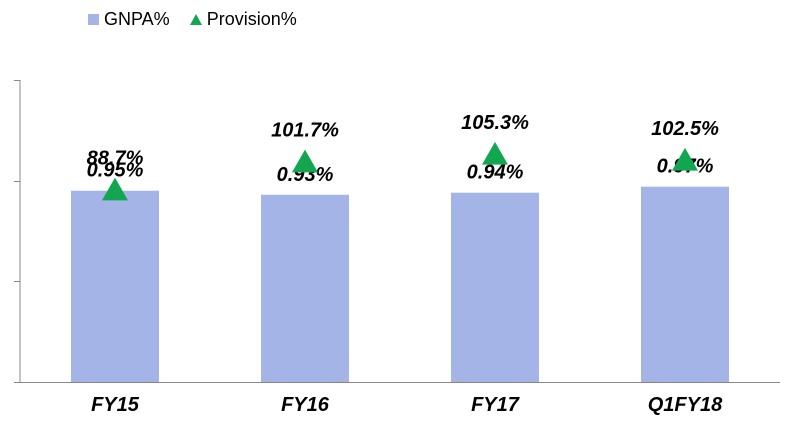  I want to click on legend: GNPA% Provision%, so click(192, 19).